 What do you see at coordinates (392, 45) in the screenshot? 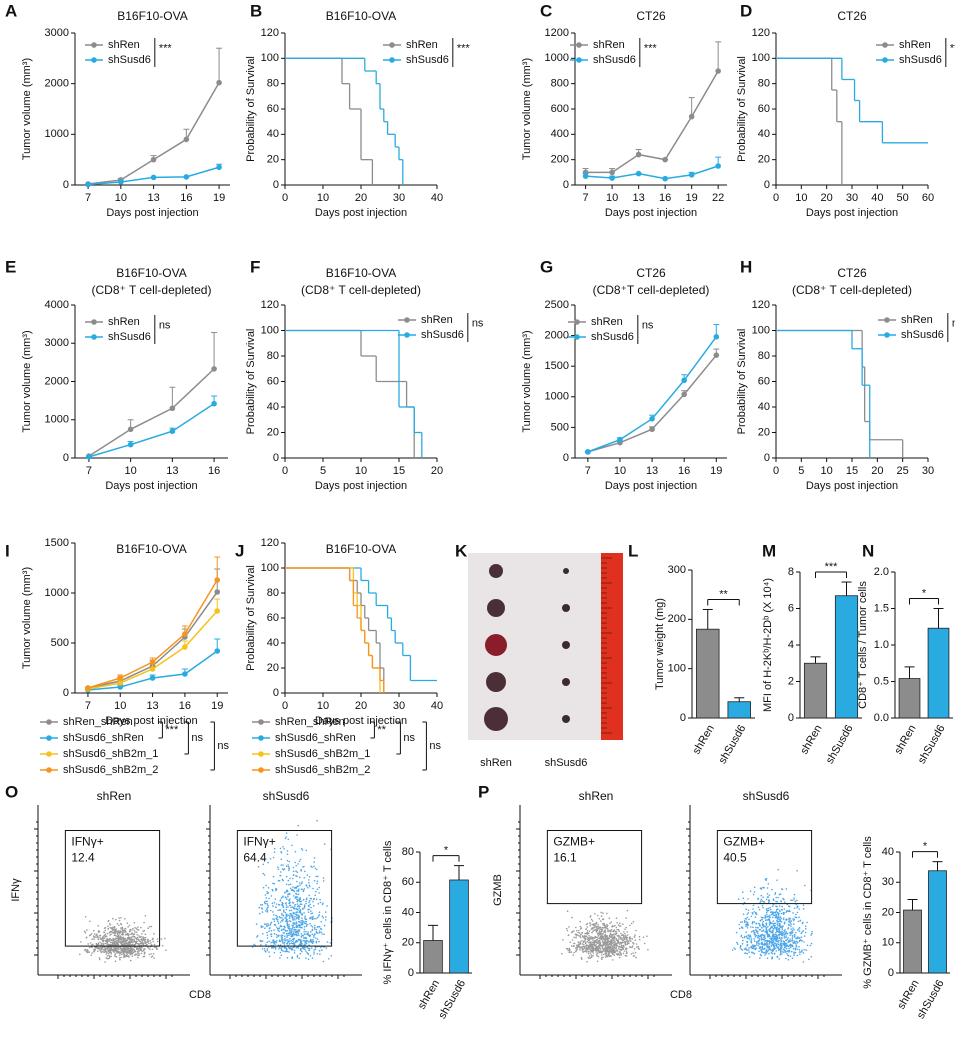
I see `legend-marker` at bounding box center [392, 45].